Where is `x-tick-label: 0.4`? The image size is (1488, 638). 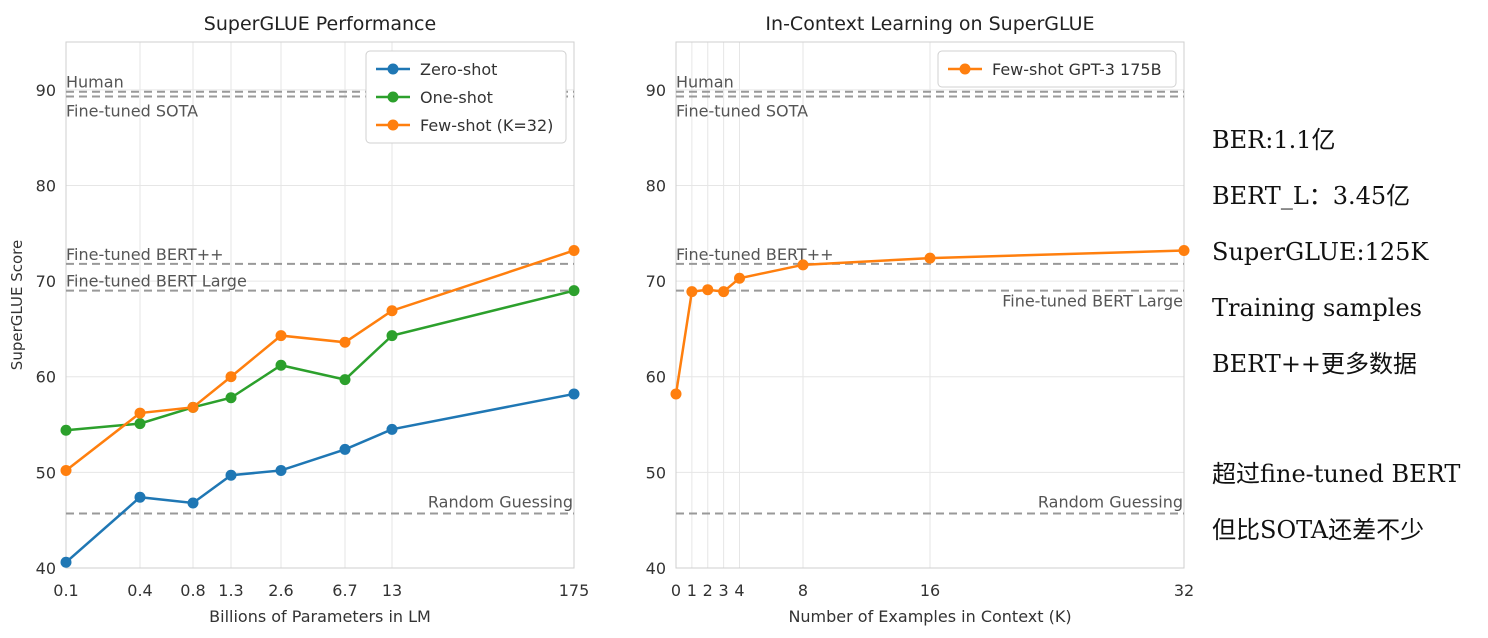 x-tick-label: 0.4 is located at coordinates (139, 590).